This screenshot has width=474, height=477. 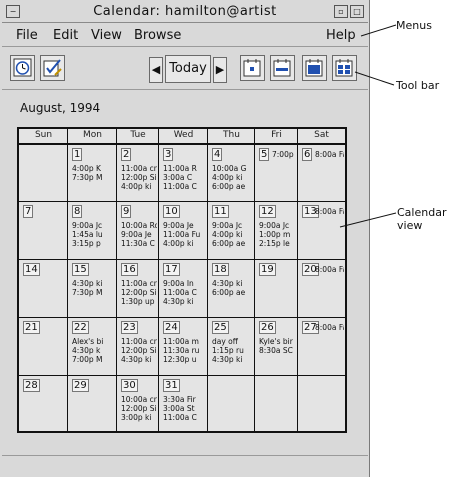 I want to click on maximize-icon: □, so click(x=357, y=11).